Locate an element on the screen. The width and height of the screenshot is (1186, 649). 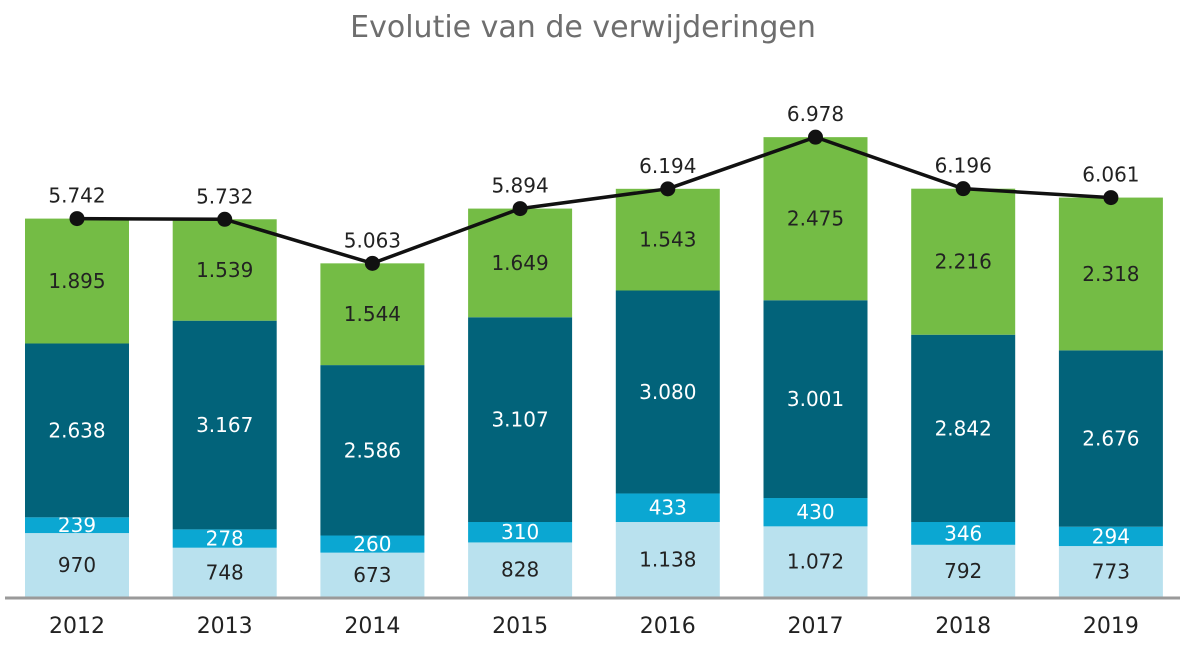
data-label: 2.318 is located at coordinates (1110, 274).